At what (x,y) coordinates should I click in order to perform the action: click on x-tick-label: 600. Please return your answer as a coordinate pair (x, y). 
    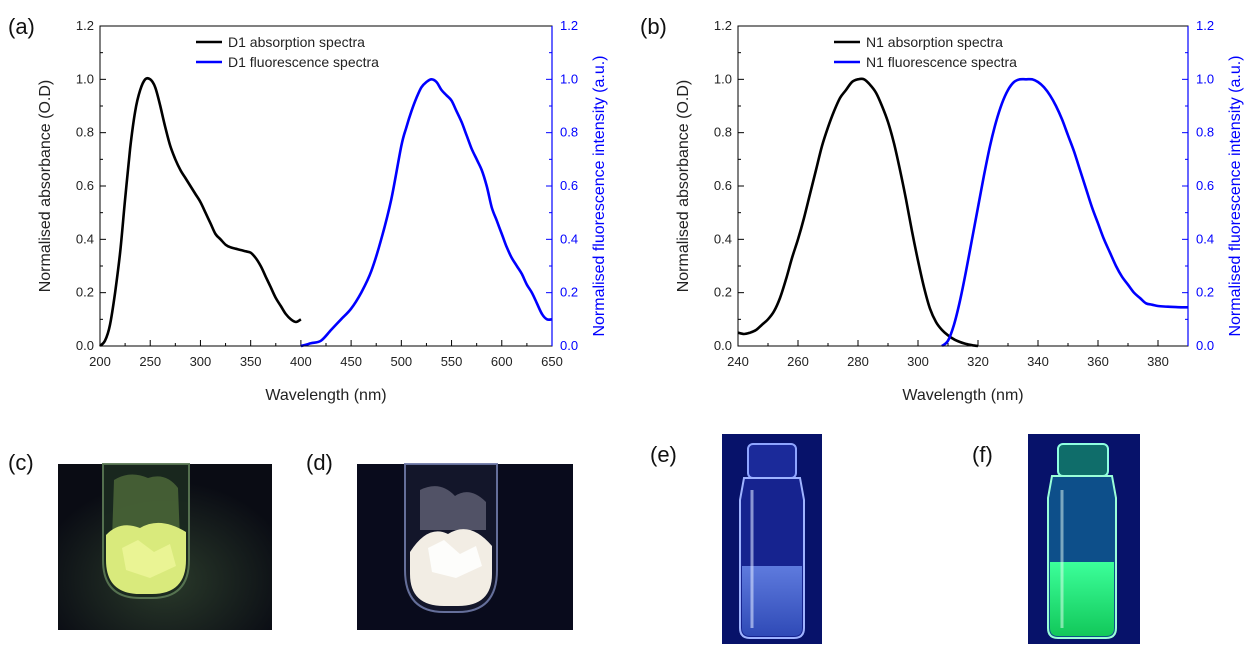
    Looking at the image, I should click on (502, 361).